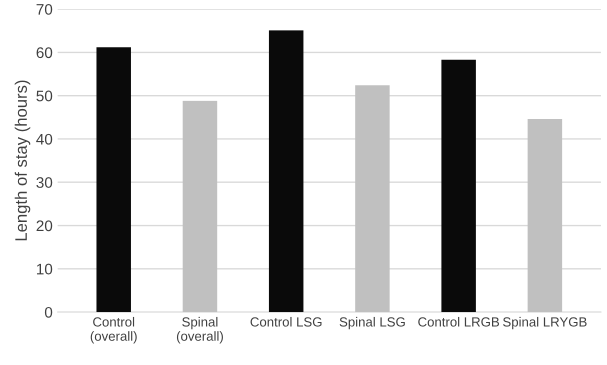 The image size is (607, 365). I want to click on y-axis-title: Length of stay (hours), so click(22, 160).